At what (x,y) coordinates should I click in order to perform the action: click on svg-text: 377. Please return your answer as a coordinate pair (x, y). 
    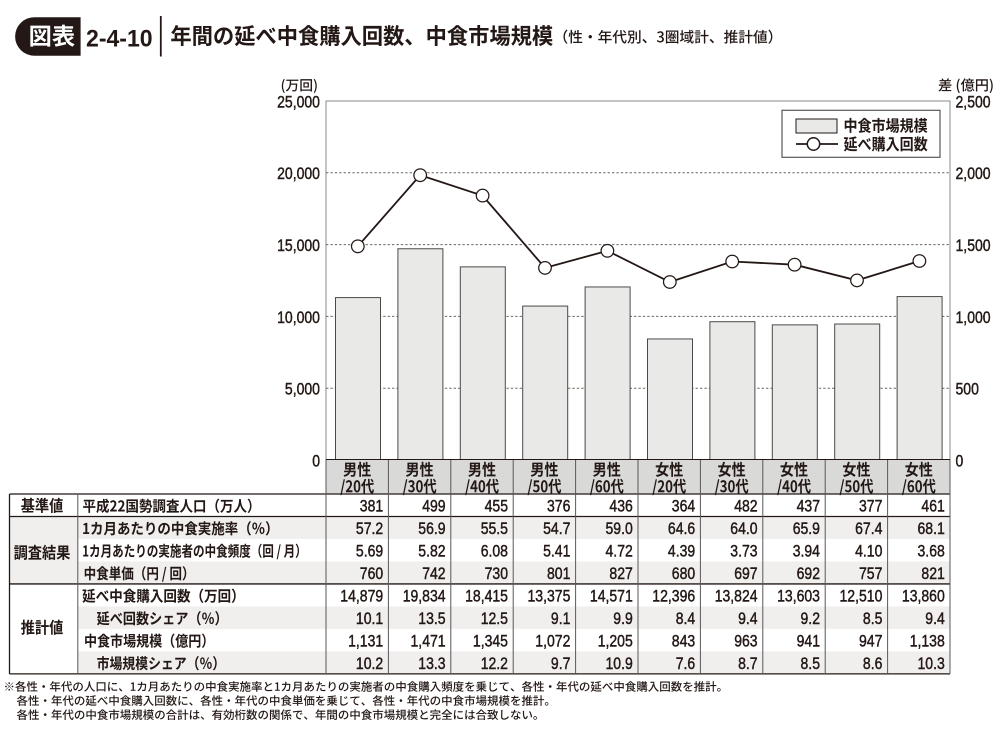
    Looking at the image, I should click on (870, 507).